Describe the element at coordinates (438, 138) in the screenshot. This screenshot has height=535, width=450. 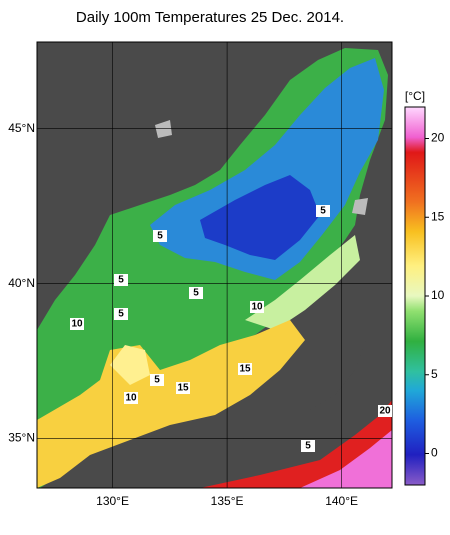
I see `colorbar-tick-label: 20` at that location.